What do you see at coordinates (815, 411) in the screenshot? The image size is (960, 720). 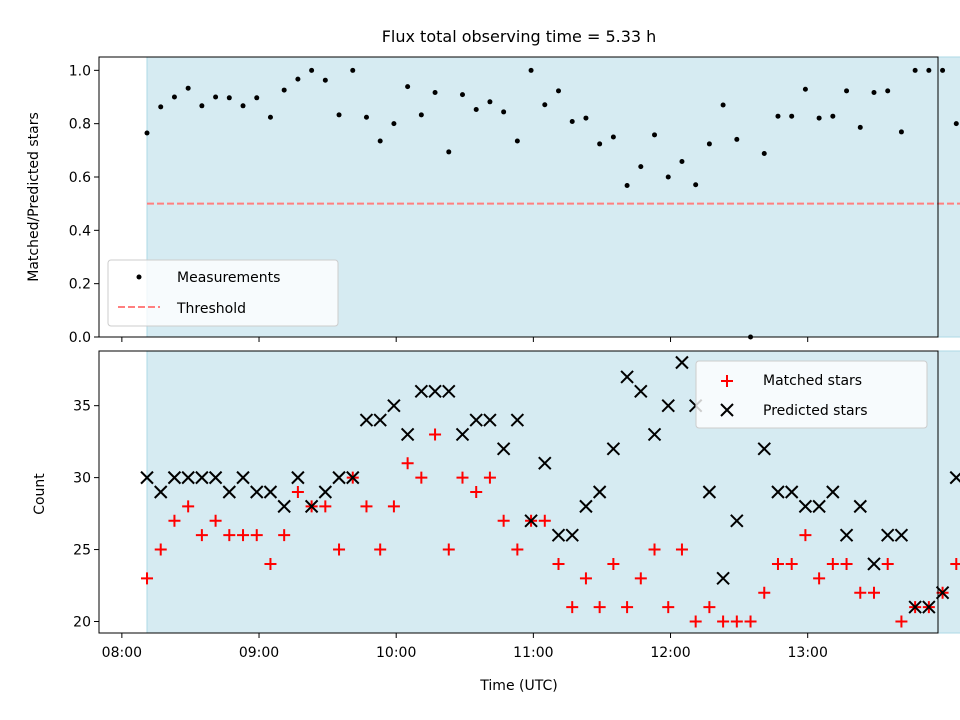 I see `legend-predicted-label: Predicted stars` at bounding box center [815, 411].